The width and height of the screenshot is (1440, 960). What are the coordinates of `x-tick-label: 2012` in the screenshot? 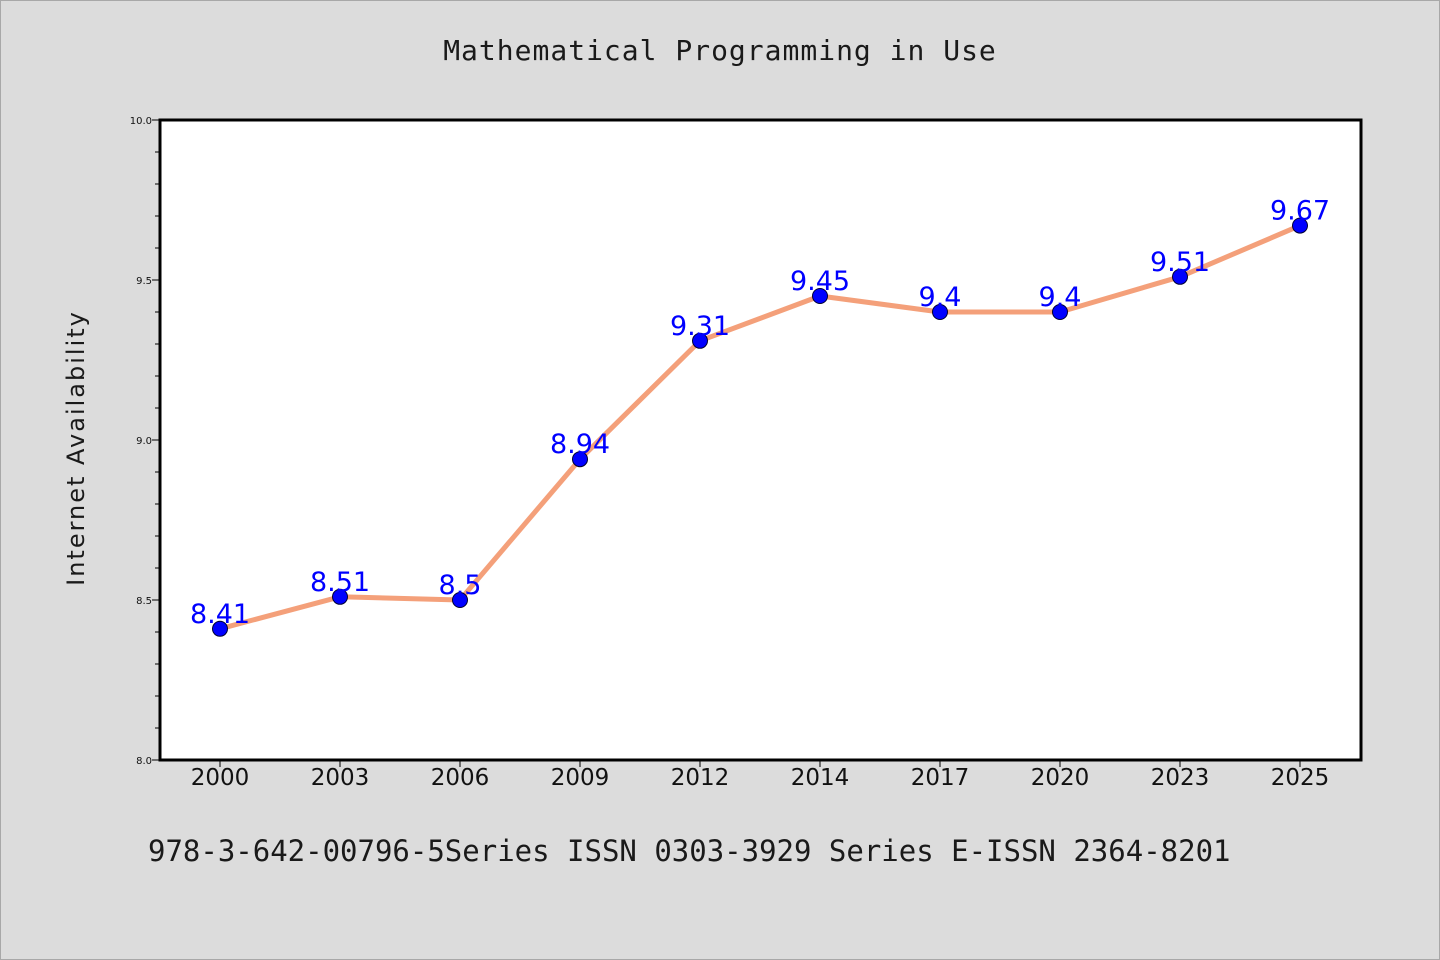 It's located at (700, 778).